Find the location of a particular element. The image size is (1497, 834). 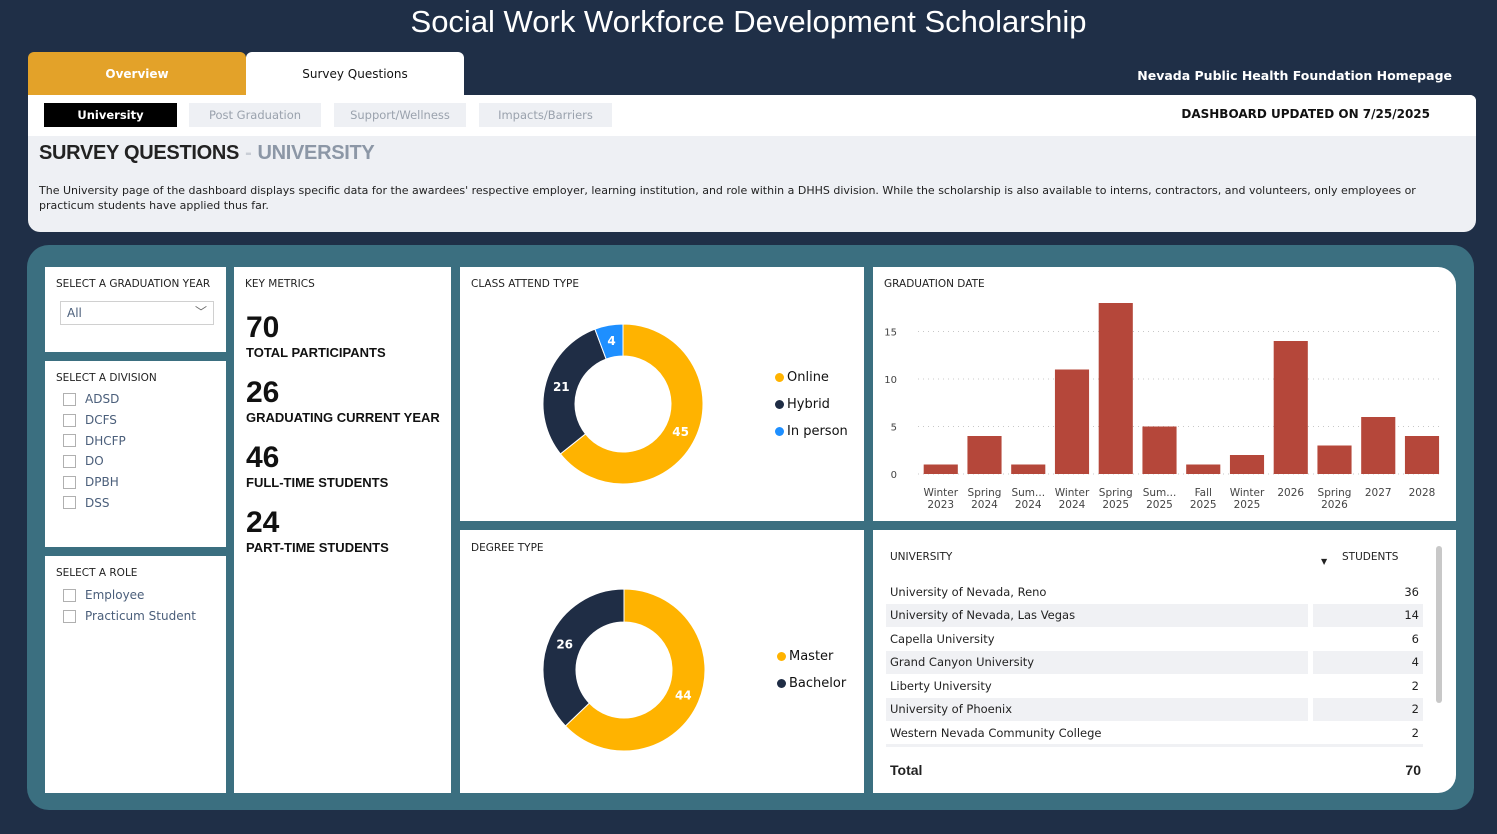

legend-label: In person is located at coordinates (817, 431).